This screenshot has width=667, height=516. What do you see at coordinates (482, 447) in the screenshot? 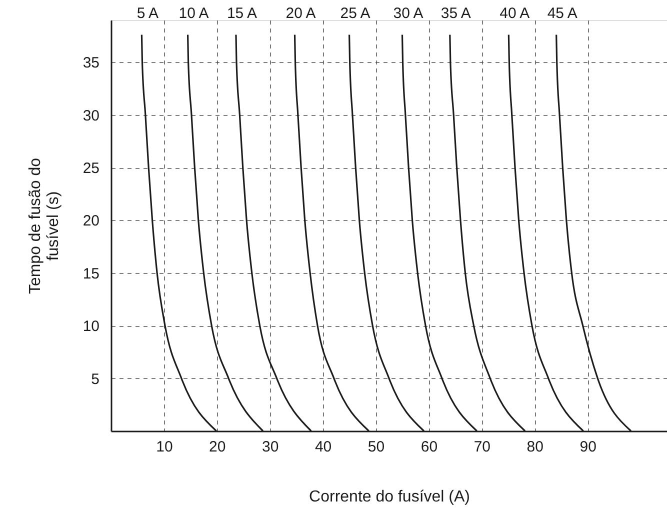
I see `x-tick-label: 70` at bounding box center [482, 447].